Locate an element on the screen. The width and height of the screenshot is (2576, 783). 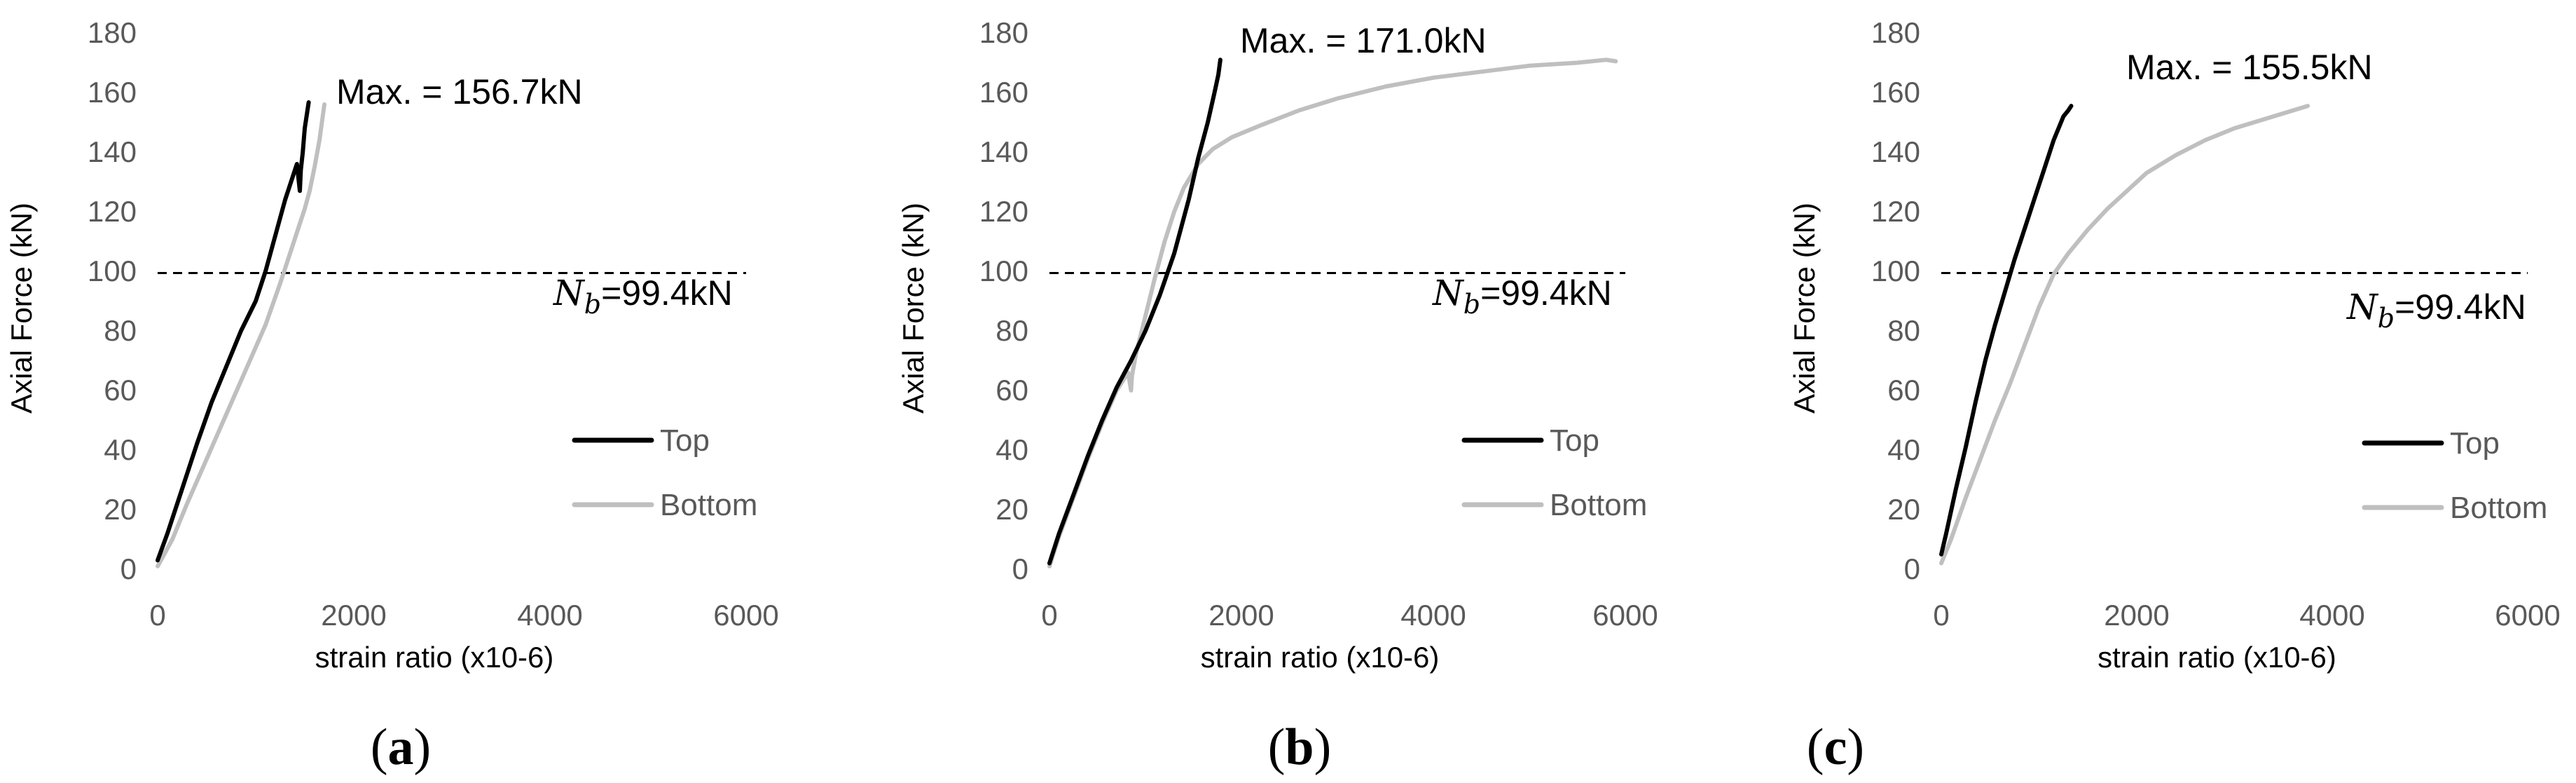
max-annotation: Max. = 171.0kN is located at coordinates (1363, 40).